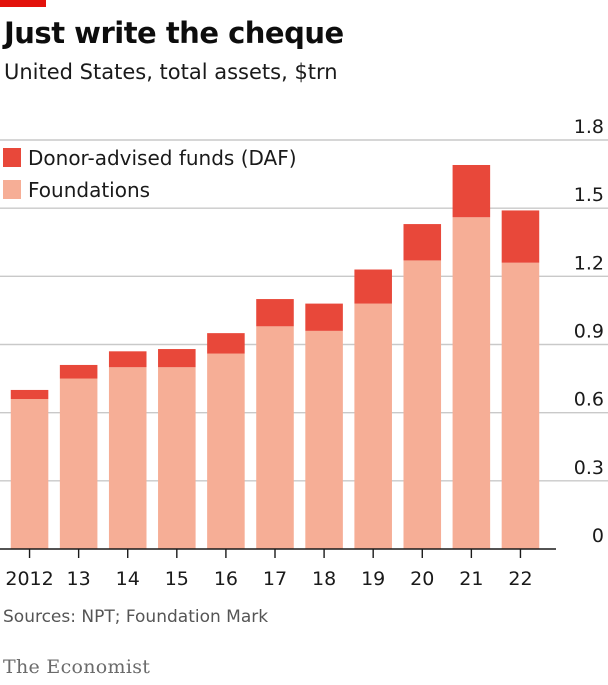 Image resolution: width=608 pixels, height=685 pixels. What do you see at coordinates (226, 579) in the screenshot?
I see `x-tick-label: 16` at bounding box center [226, 579].